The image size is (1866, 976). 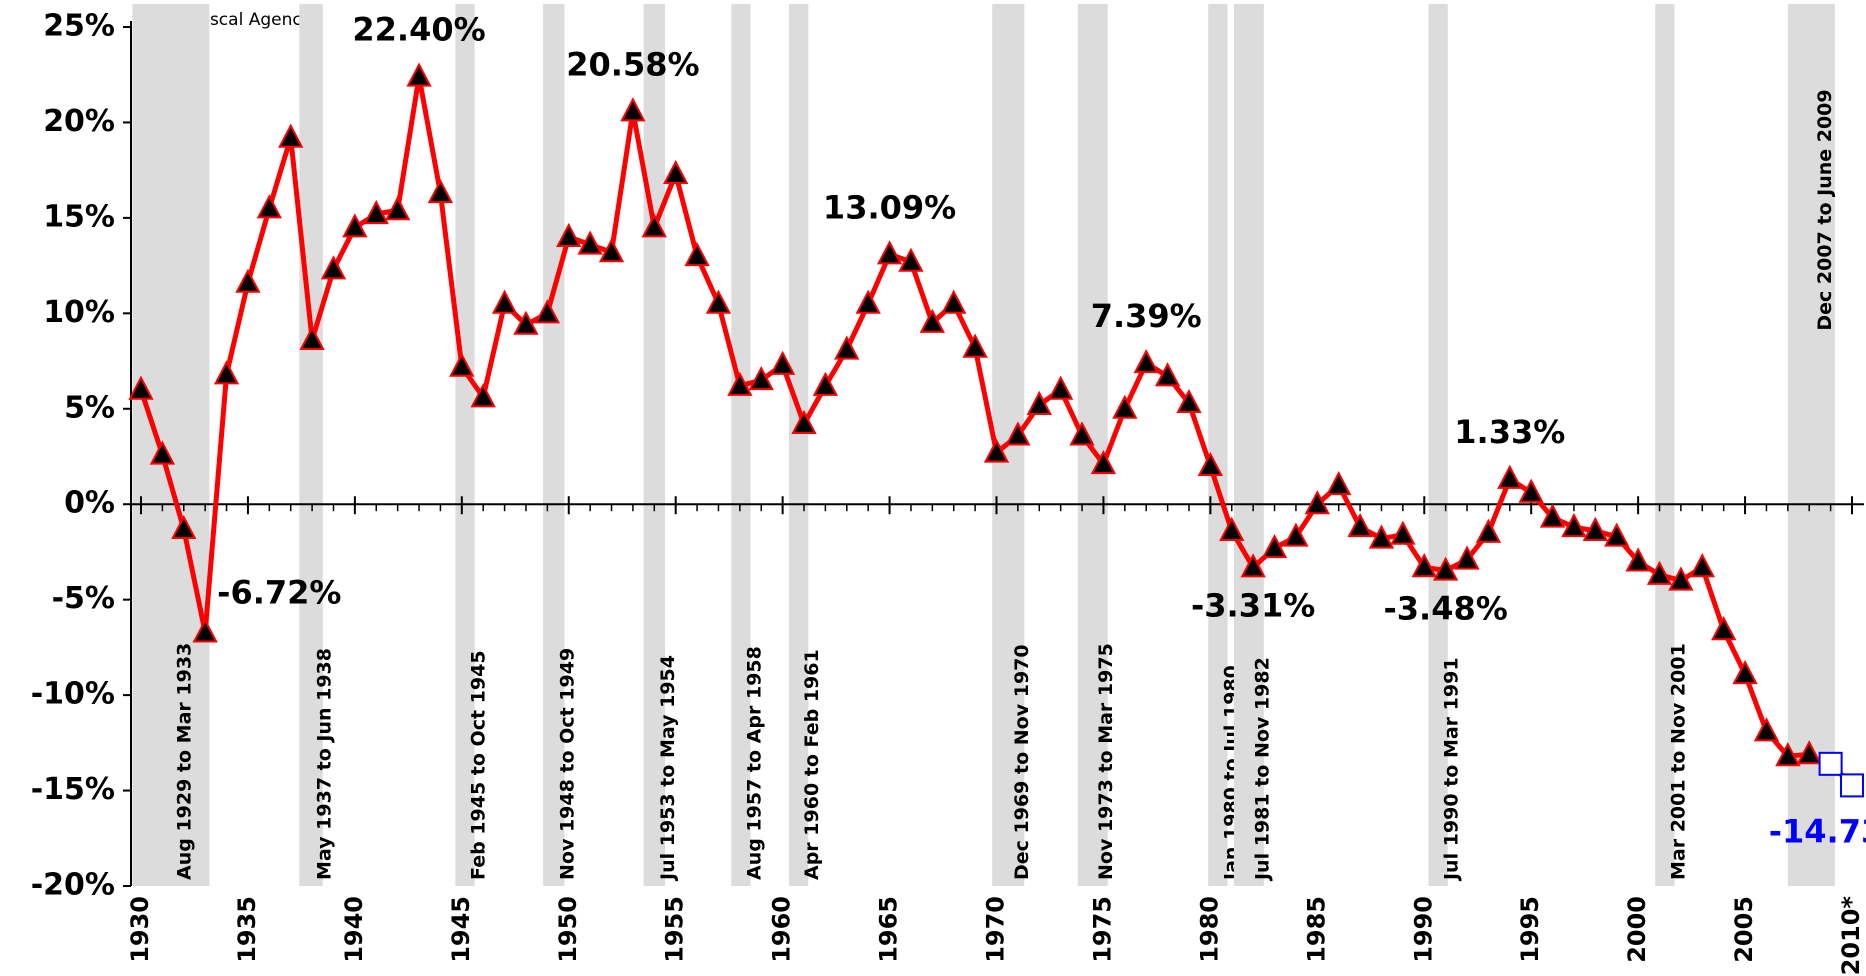 I want to click on recession-label: Jul 1990 to Mar 1991, so click(x=1452, y=769).